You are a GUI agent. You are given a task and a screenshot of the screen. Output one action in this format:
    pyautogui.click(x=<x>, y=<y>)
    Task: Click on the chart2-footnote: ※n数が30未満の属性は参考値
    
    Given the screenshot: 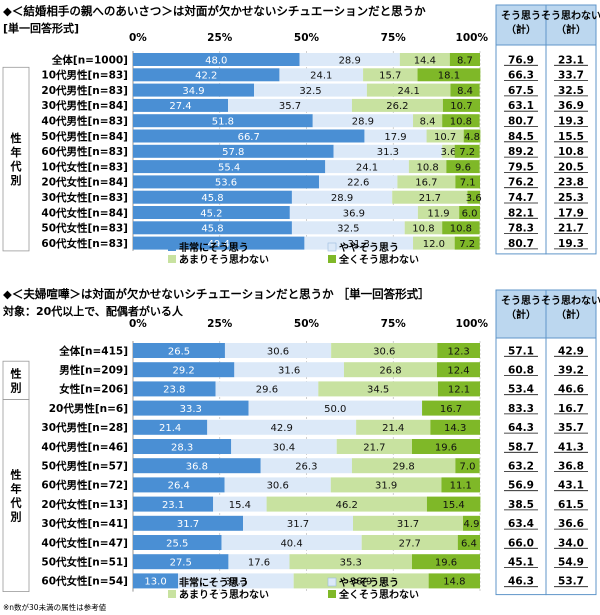 What is the action you would take?
    pyautogui.click(x=55, y=607)
    